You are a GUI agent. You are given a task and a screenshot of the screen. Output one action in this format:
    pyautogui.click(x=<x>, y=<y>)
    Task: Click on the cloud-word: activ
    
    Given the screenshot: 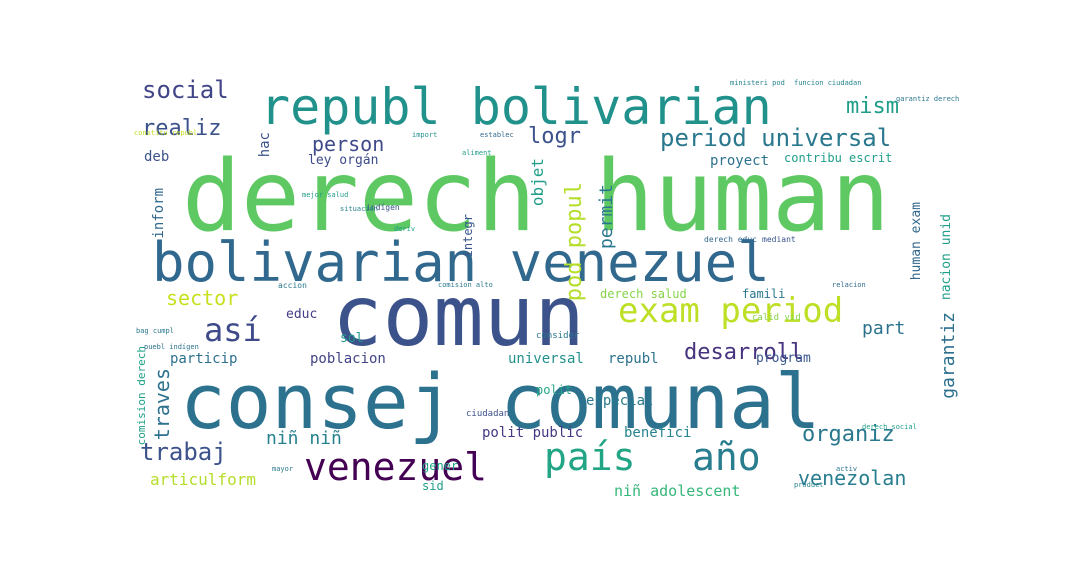 What is the action you would take?
    pyautogui.click(x=847, y=469)
    